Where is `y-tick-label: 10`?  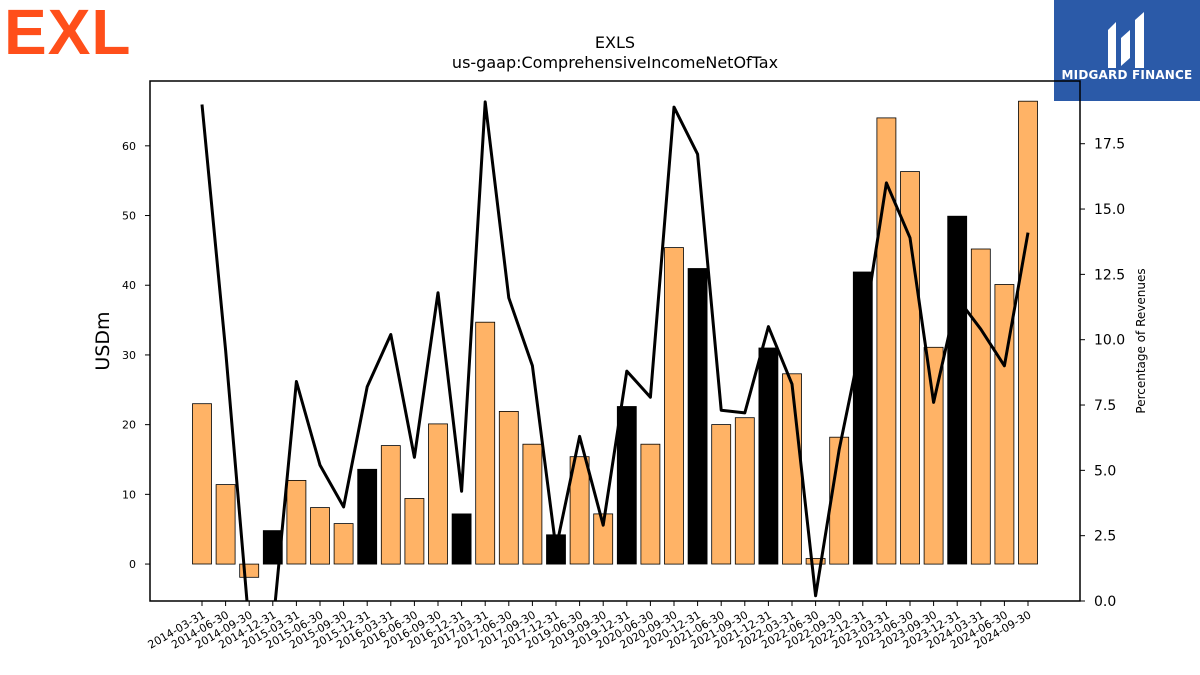 y-tick-label: 10 is located at coordinates (129, 494).